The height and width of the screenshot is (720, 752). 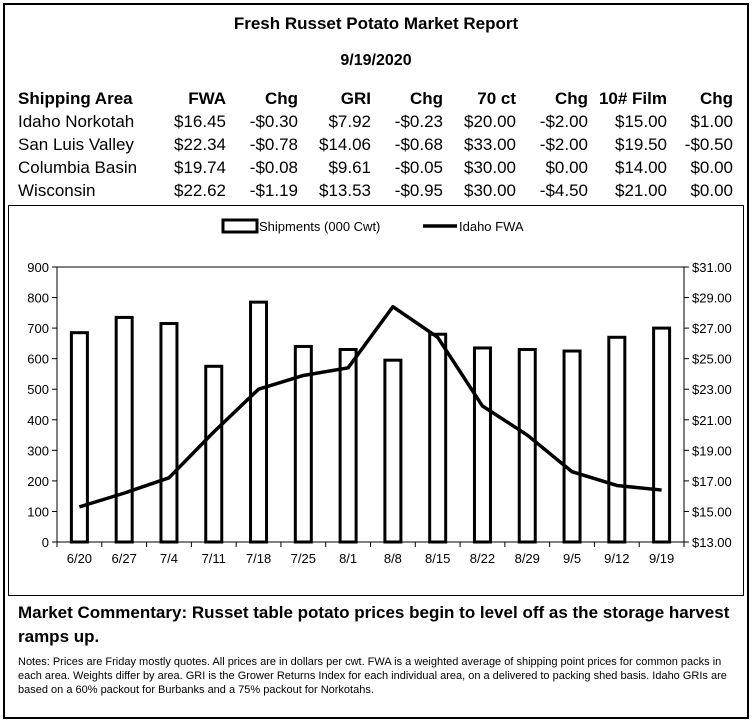 I want to click on table-cell: $19.74, so click(x=200, y=167).